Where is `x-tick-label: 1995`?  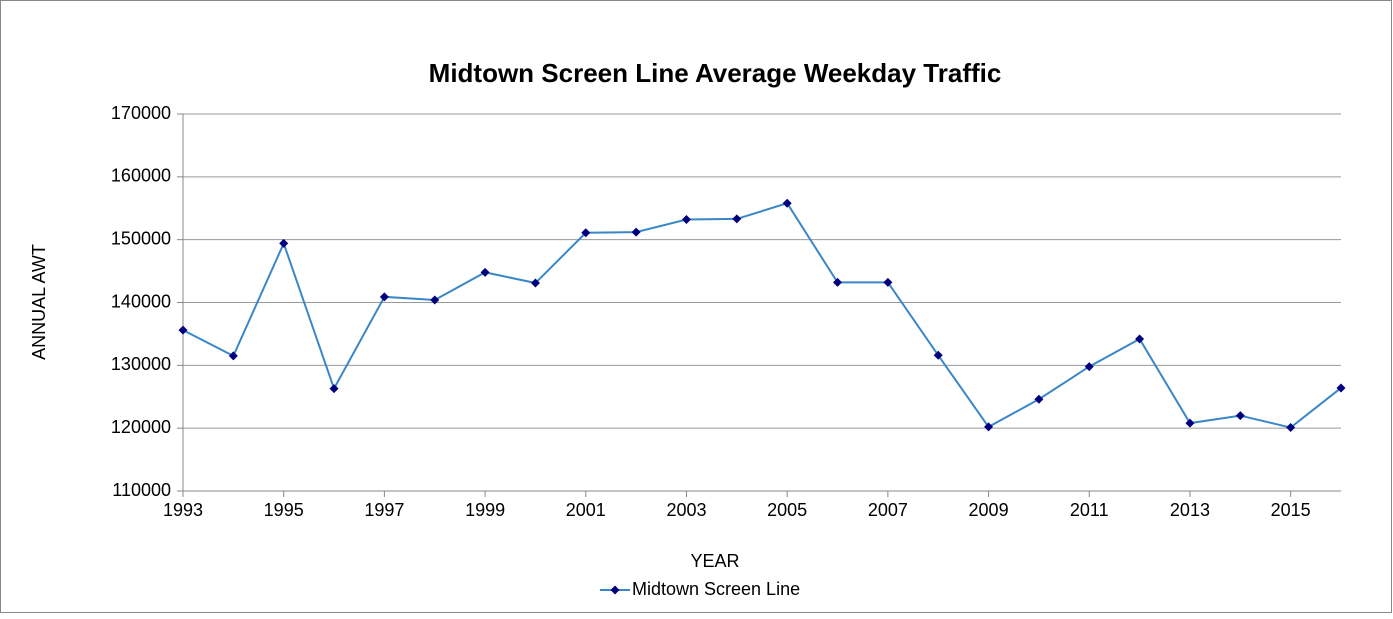 x-tick-label: 1995 is located at coordinates (284, 510).